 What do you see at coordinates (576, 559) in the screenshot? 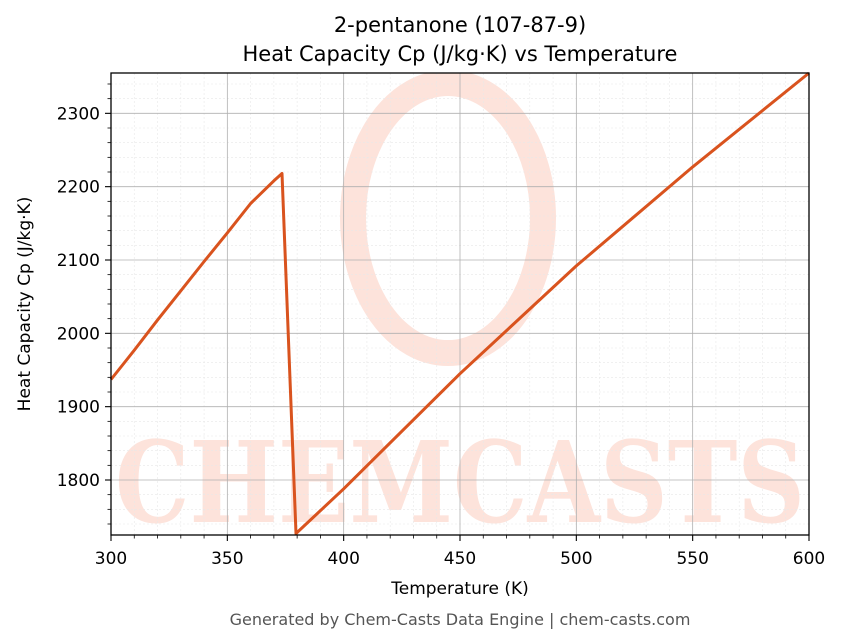
I see `x-tick-label: 500` at bounding box center [576, 559].